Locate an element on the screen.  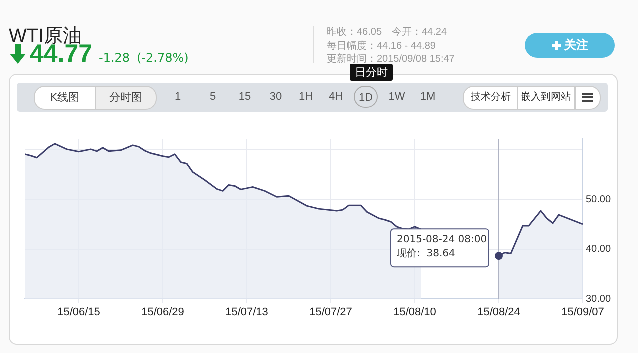
x-tick-label: 15/08/10 is located at coordinates (415, 312).